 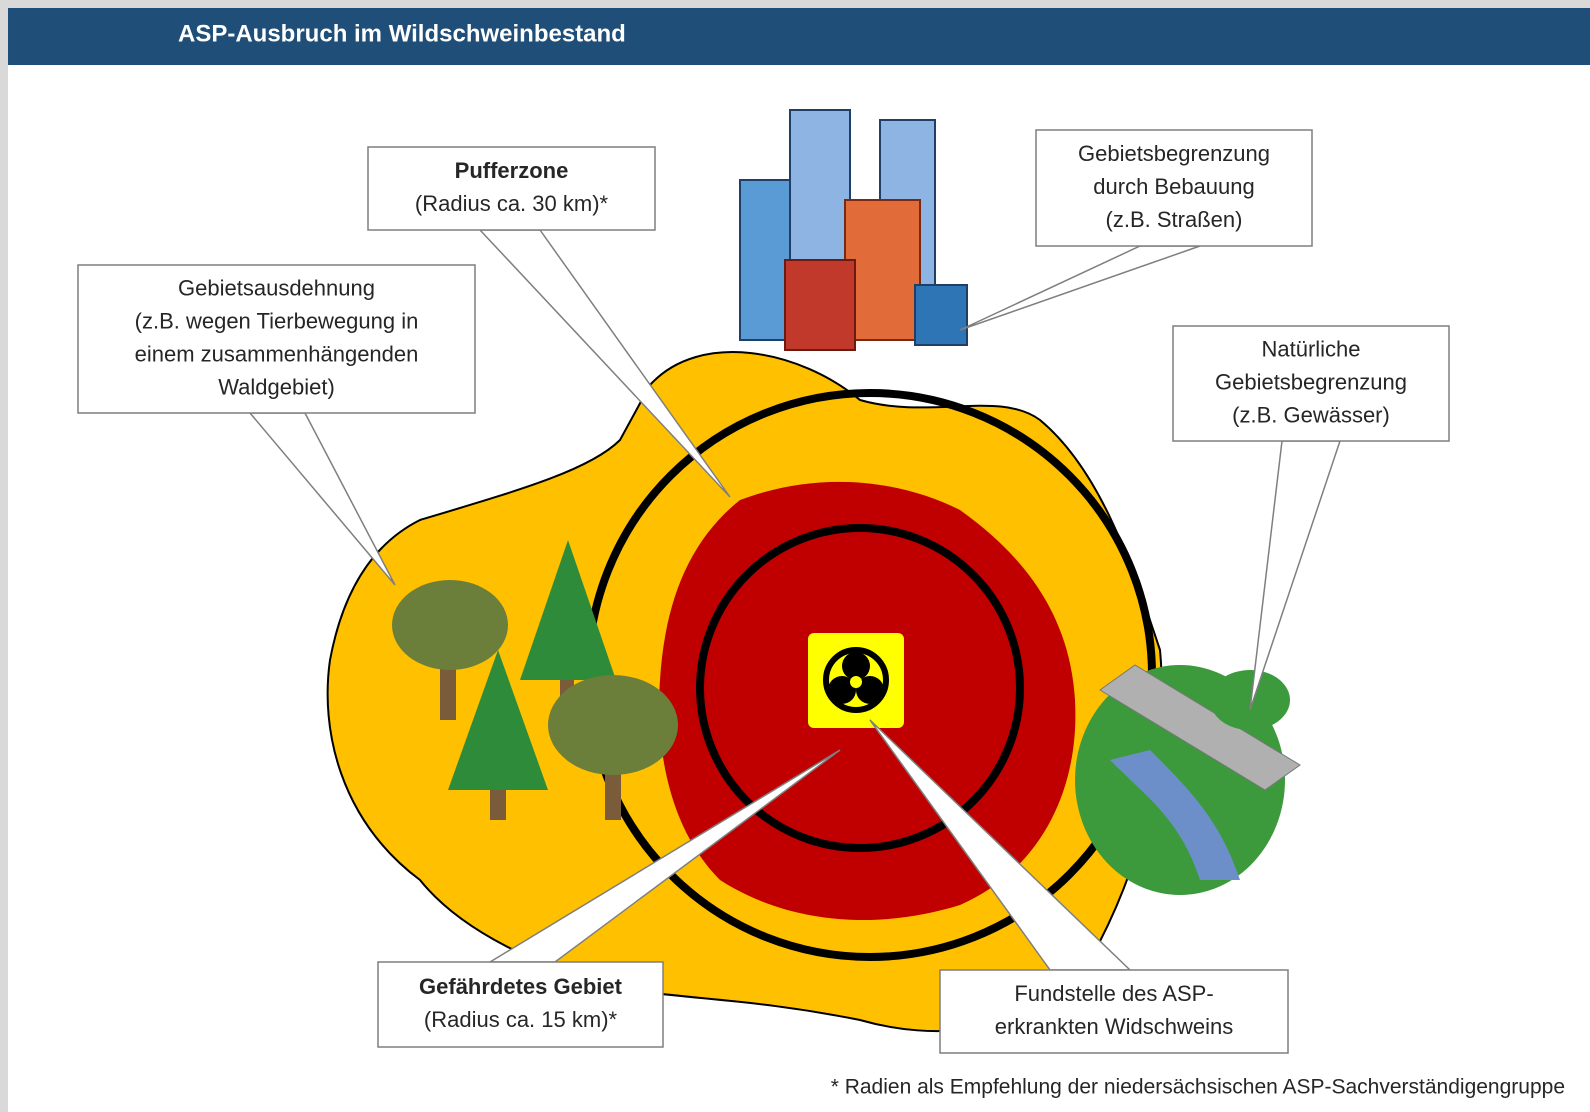 What do you see at coordinates (535, 680) in the screenshot?
I see `trees` at bounding box center [535, 680].